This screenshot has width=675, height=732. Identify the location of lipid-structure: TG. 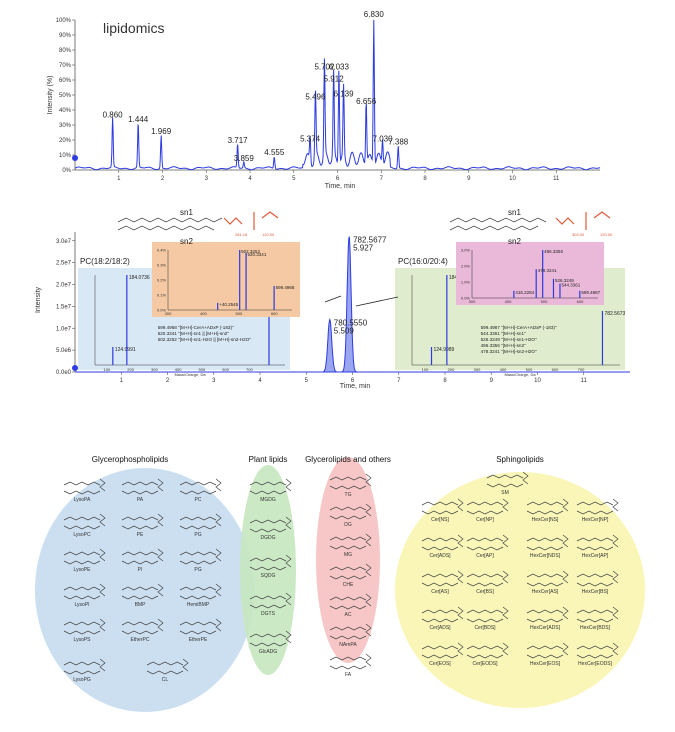
(350, 485).